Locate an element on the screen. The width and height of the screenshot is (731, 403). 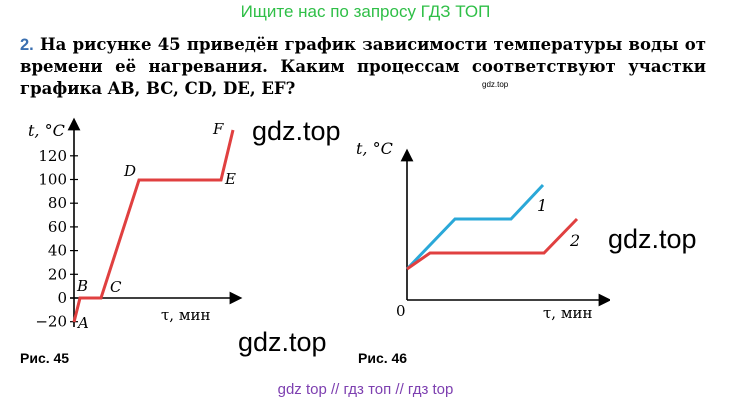
footer-watermark: gdz top // гдз топ // гдз top is located at coordinates (365, 389).